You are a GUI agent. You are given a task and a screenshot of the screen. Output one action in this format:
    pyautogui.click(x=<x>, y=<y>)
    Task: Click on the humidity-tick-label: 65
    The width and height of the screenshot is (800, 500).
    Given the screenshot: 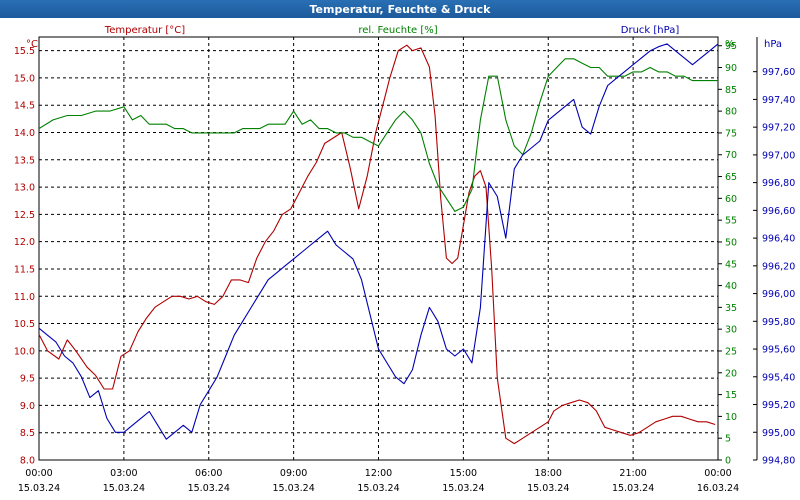 What is the action you would take?
    pyautogui.click(x=731, y=177)
    